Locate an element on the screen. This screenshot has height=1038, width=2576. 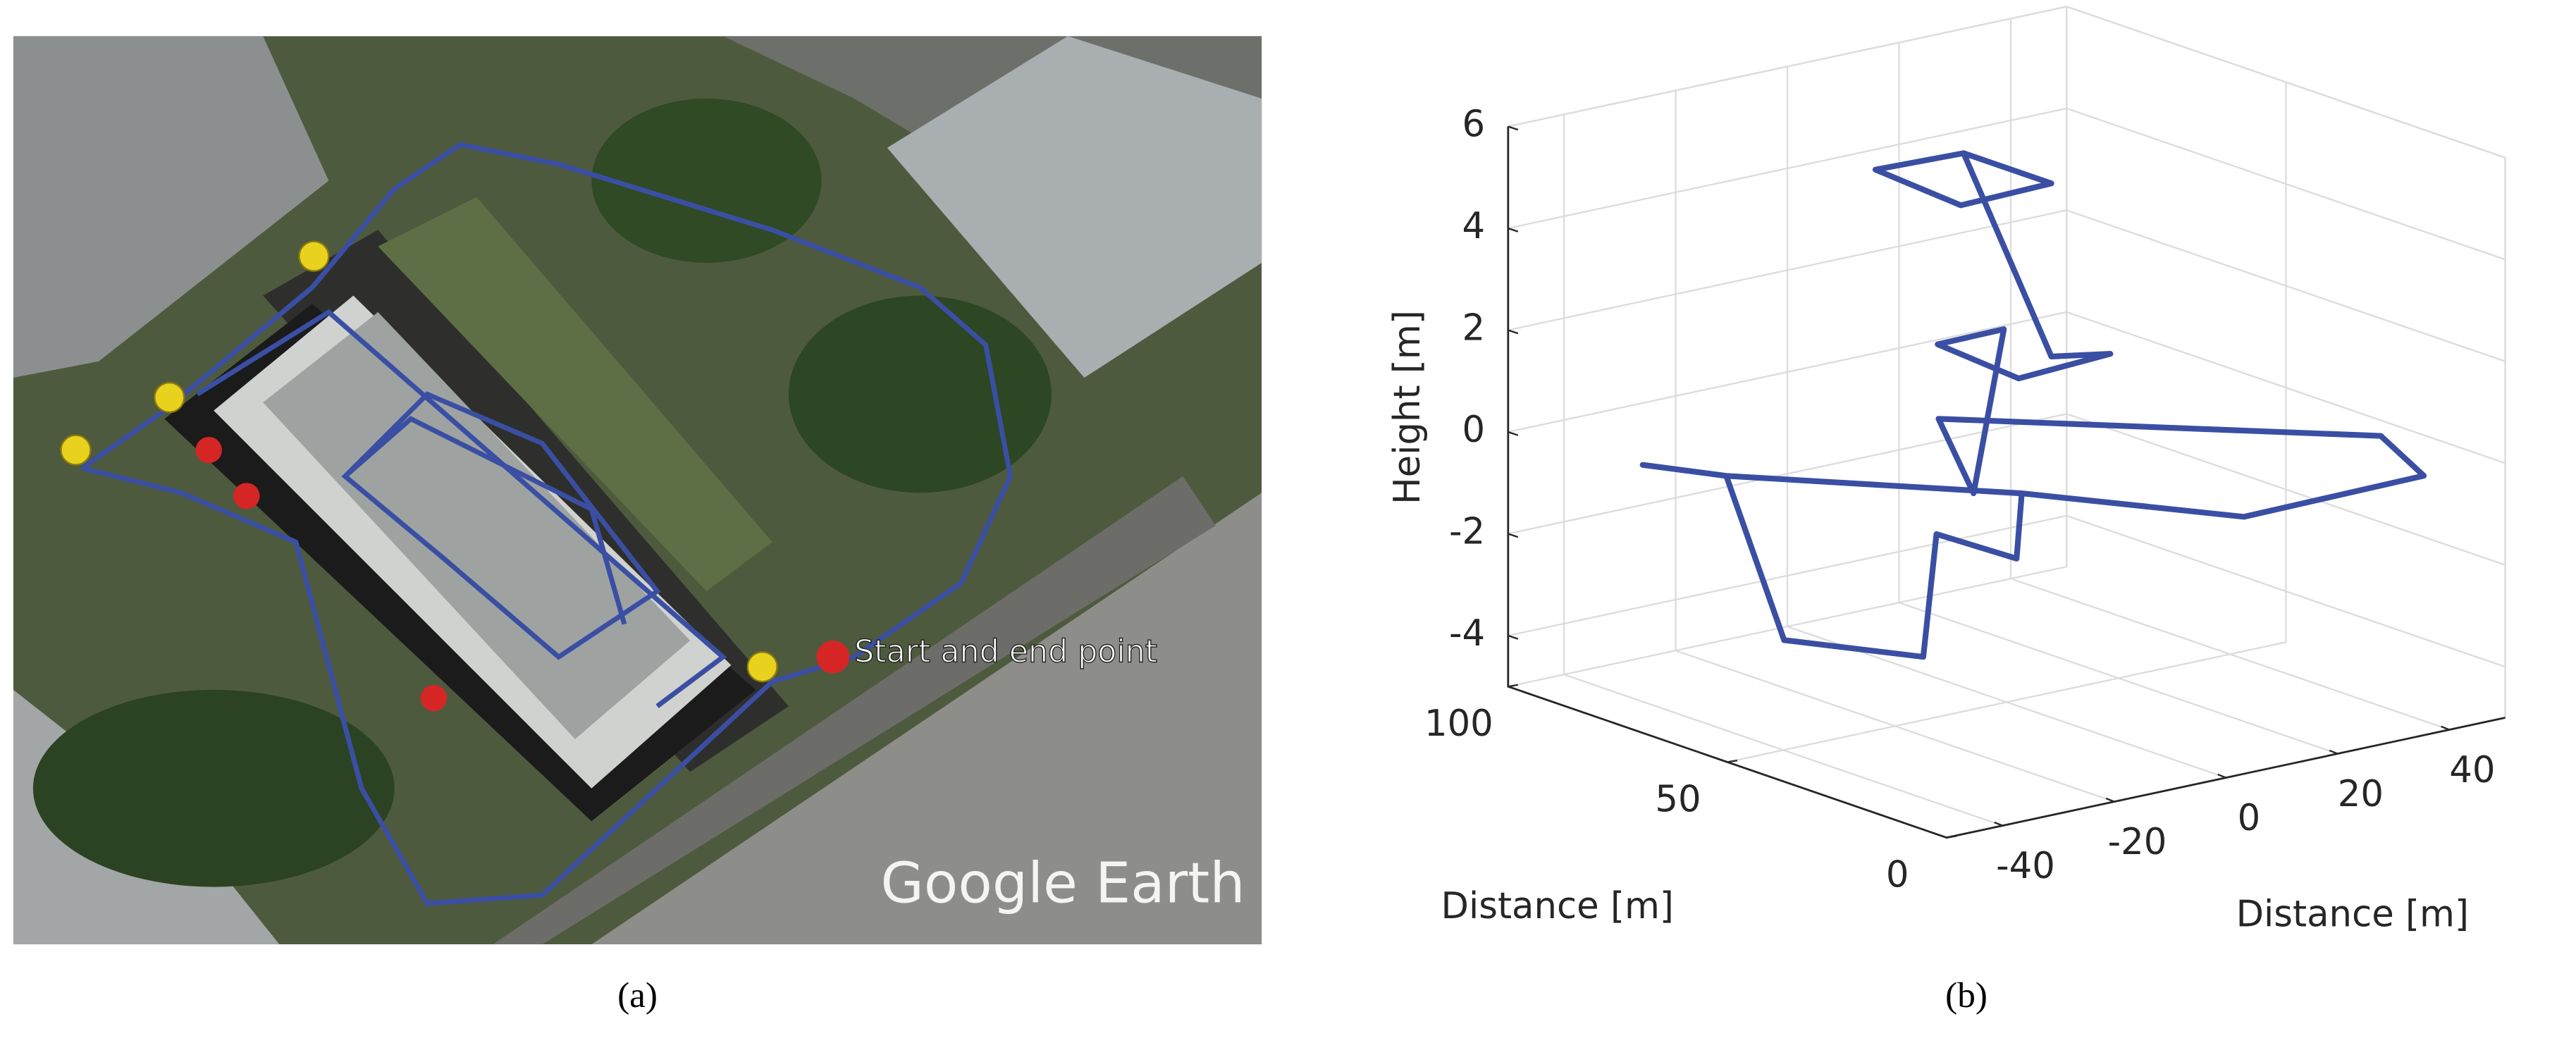
z-tick-label: 4 is located at coordinates (1474, 226).